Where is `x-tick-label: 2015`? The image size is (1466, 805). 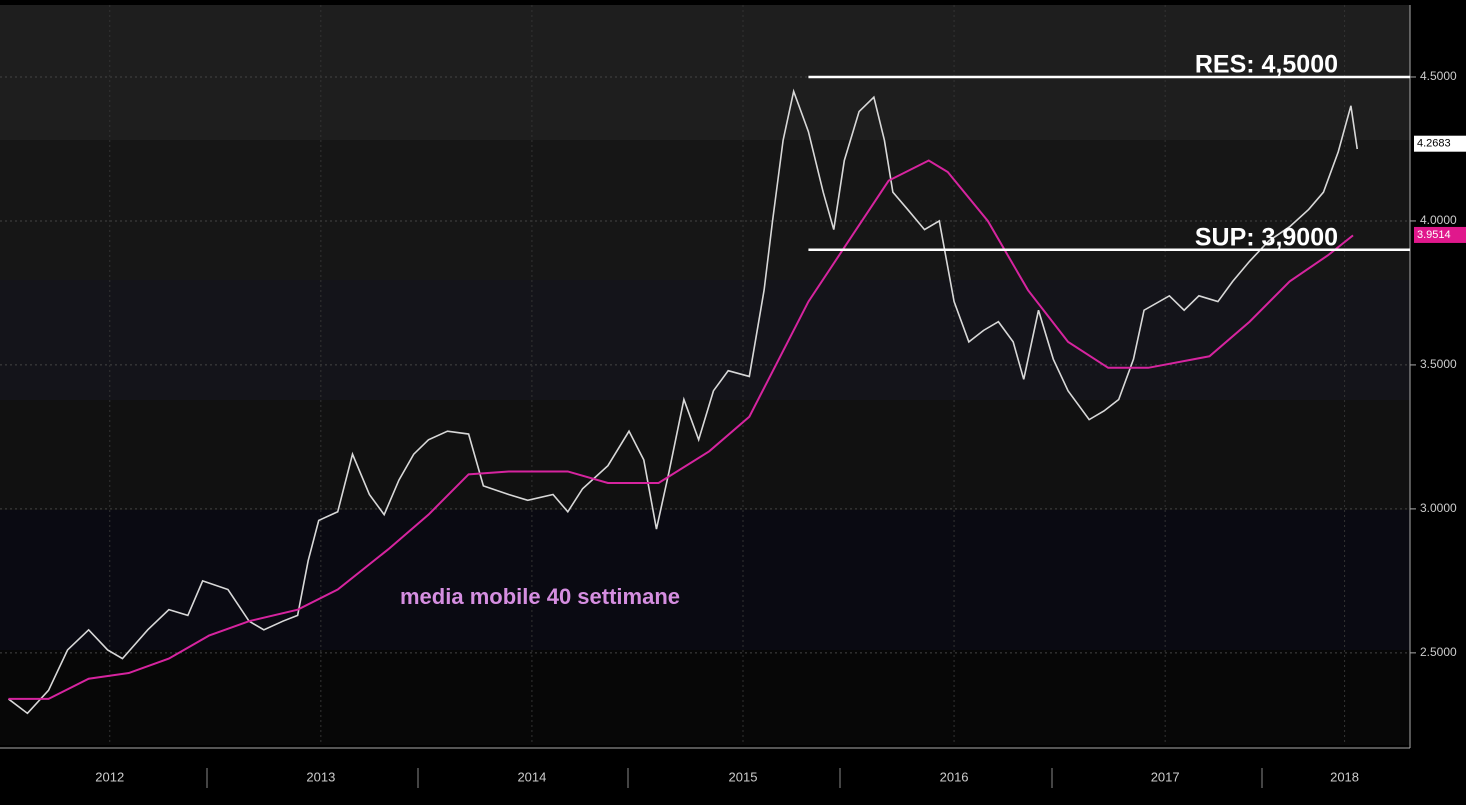 x-tick-label: 2015 is located at coordinates (743, 776).